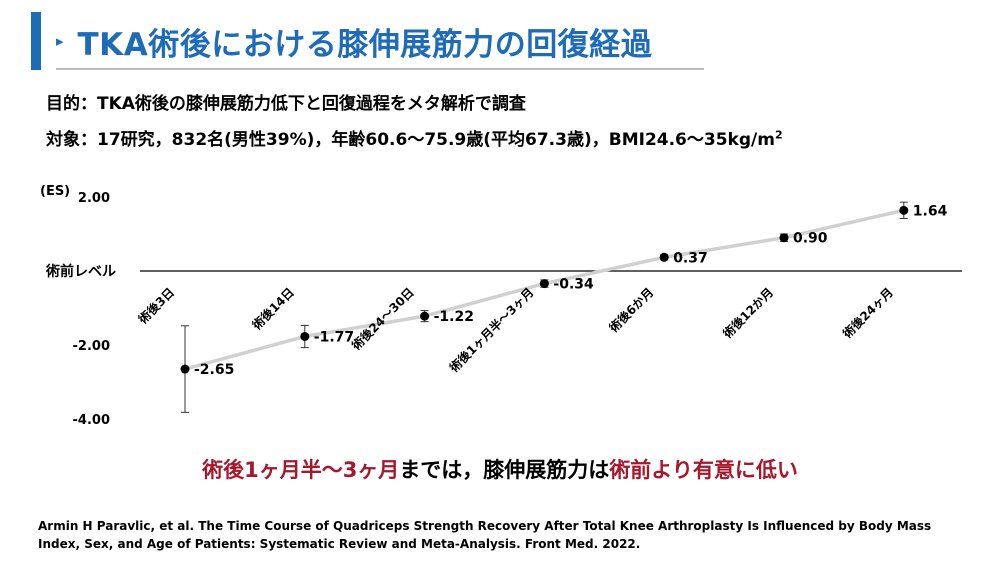  Describe the element at coordinates (214, 370) in the screenshot. I see `data-label: -2.65` at that location.